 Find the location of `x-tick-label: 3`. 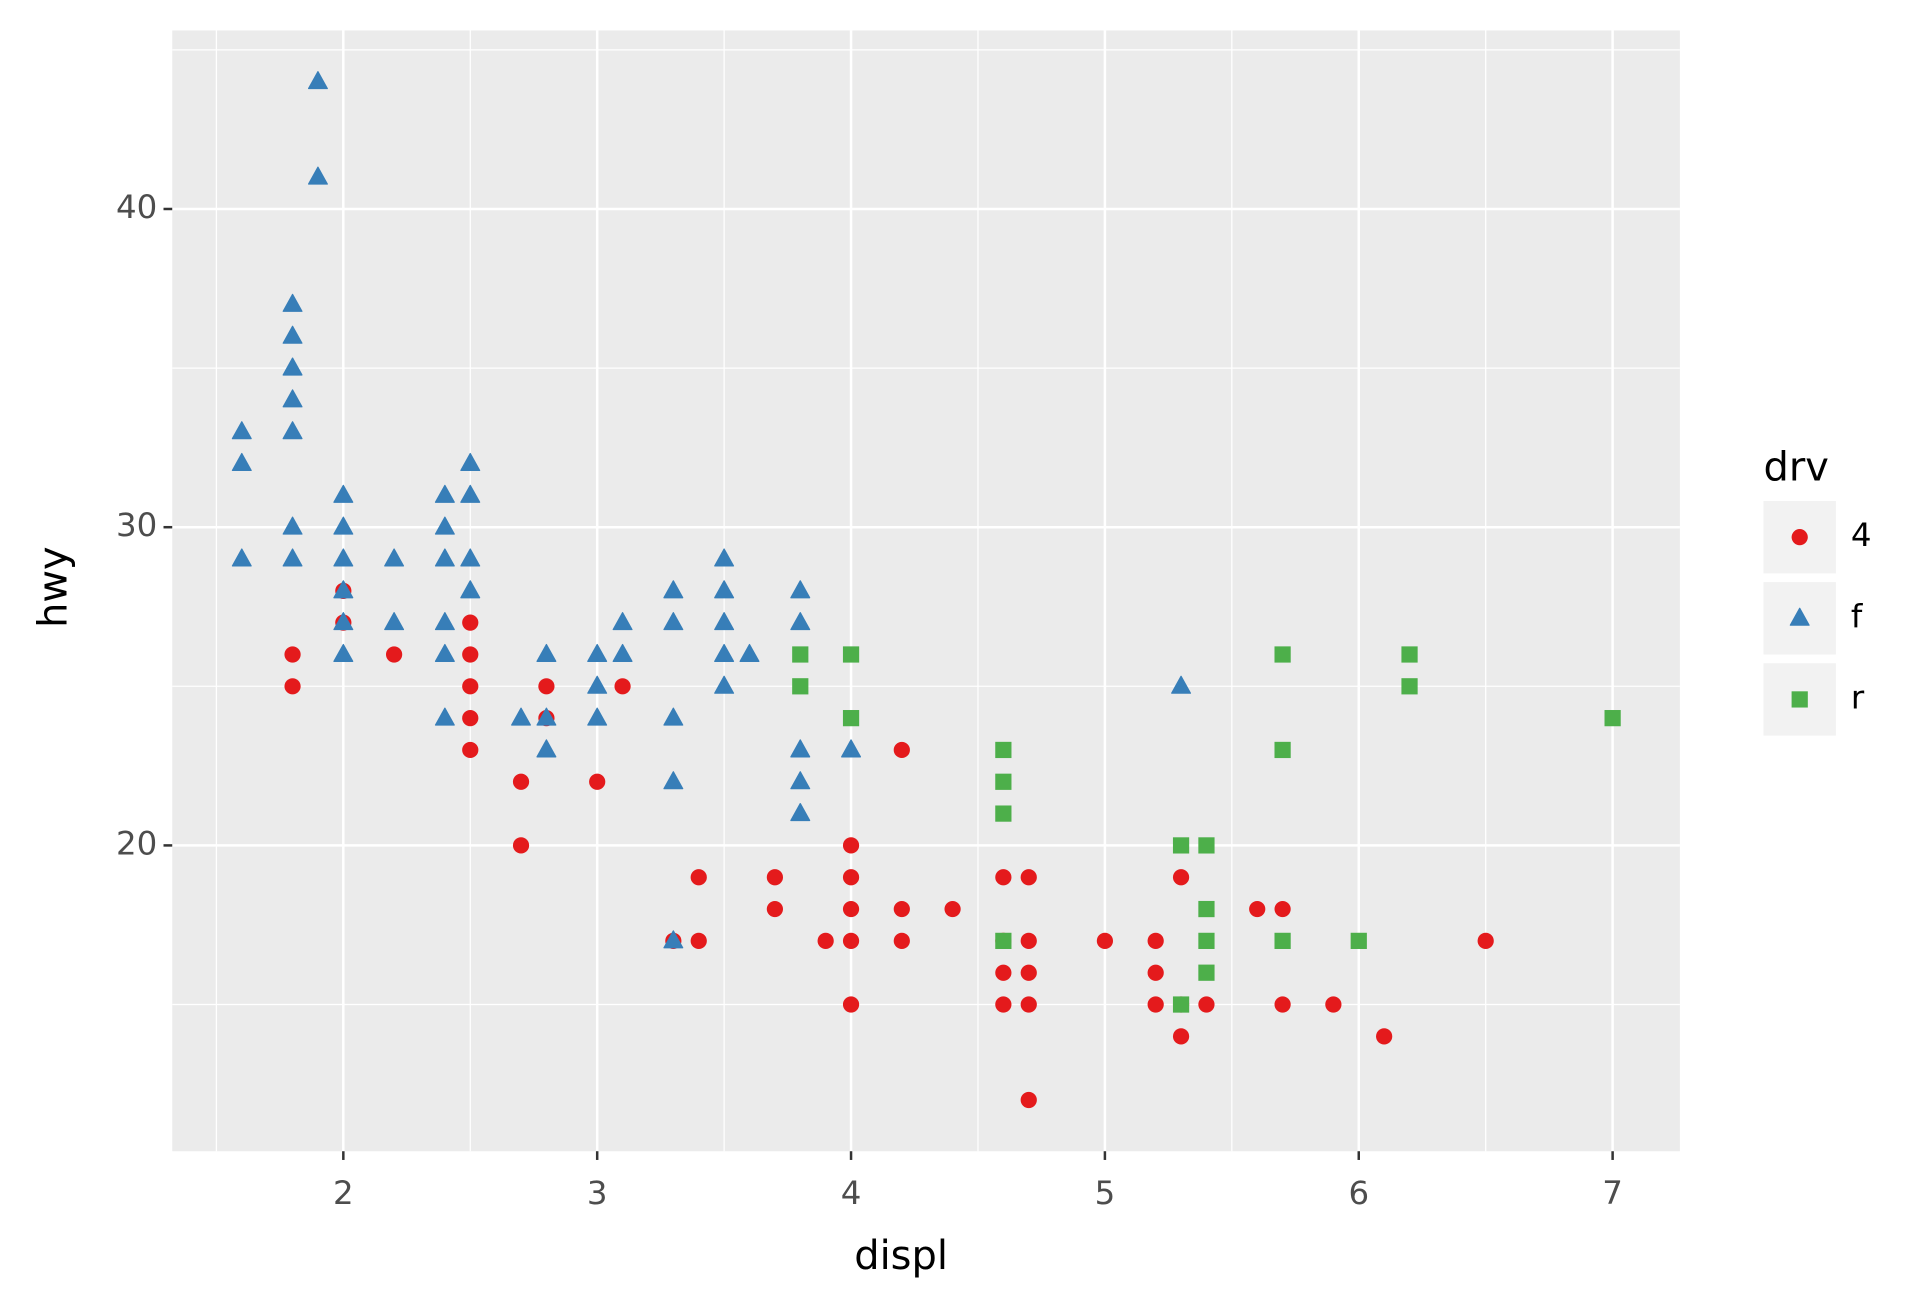

x-tick-label: 3 is located at coordinates (597, 1193).